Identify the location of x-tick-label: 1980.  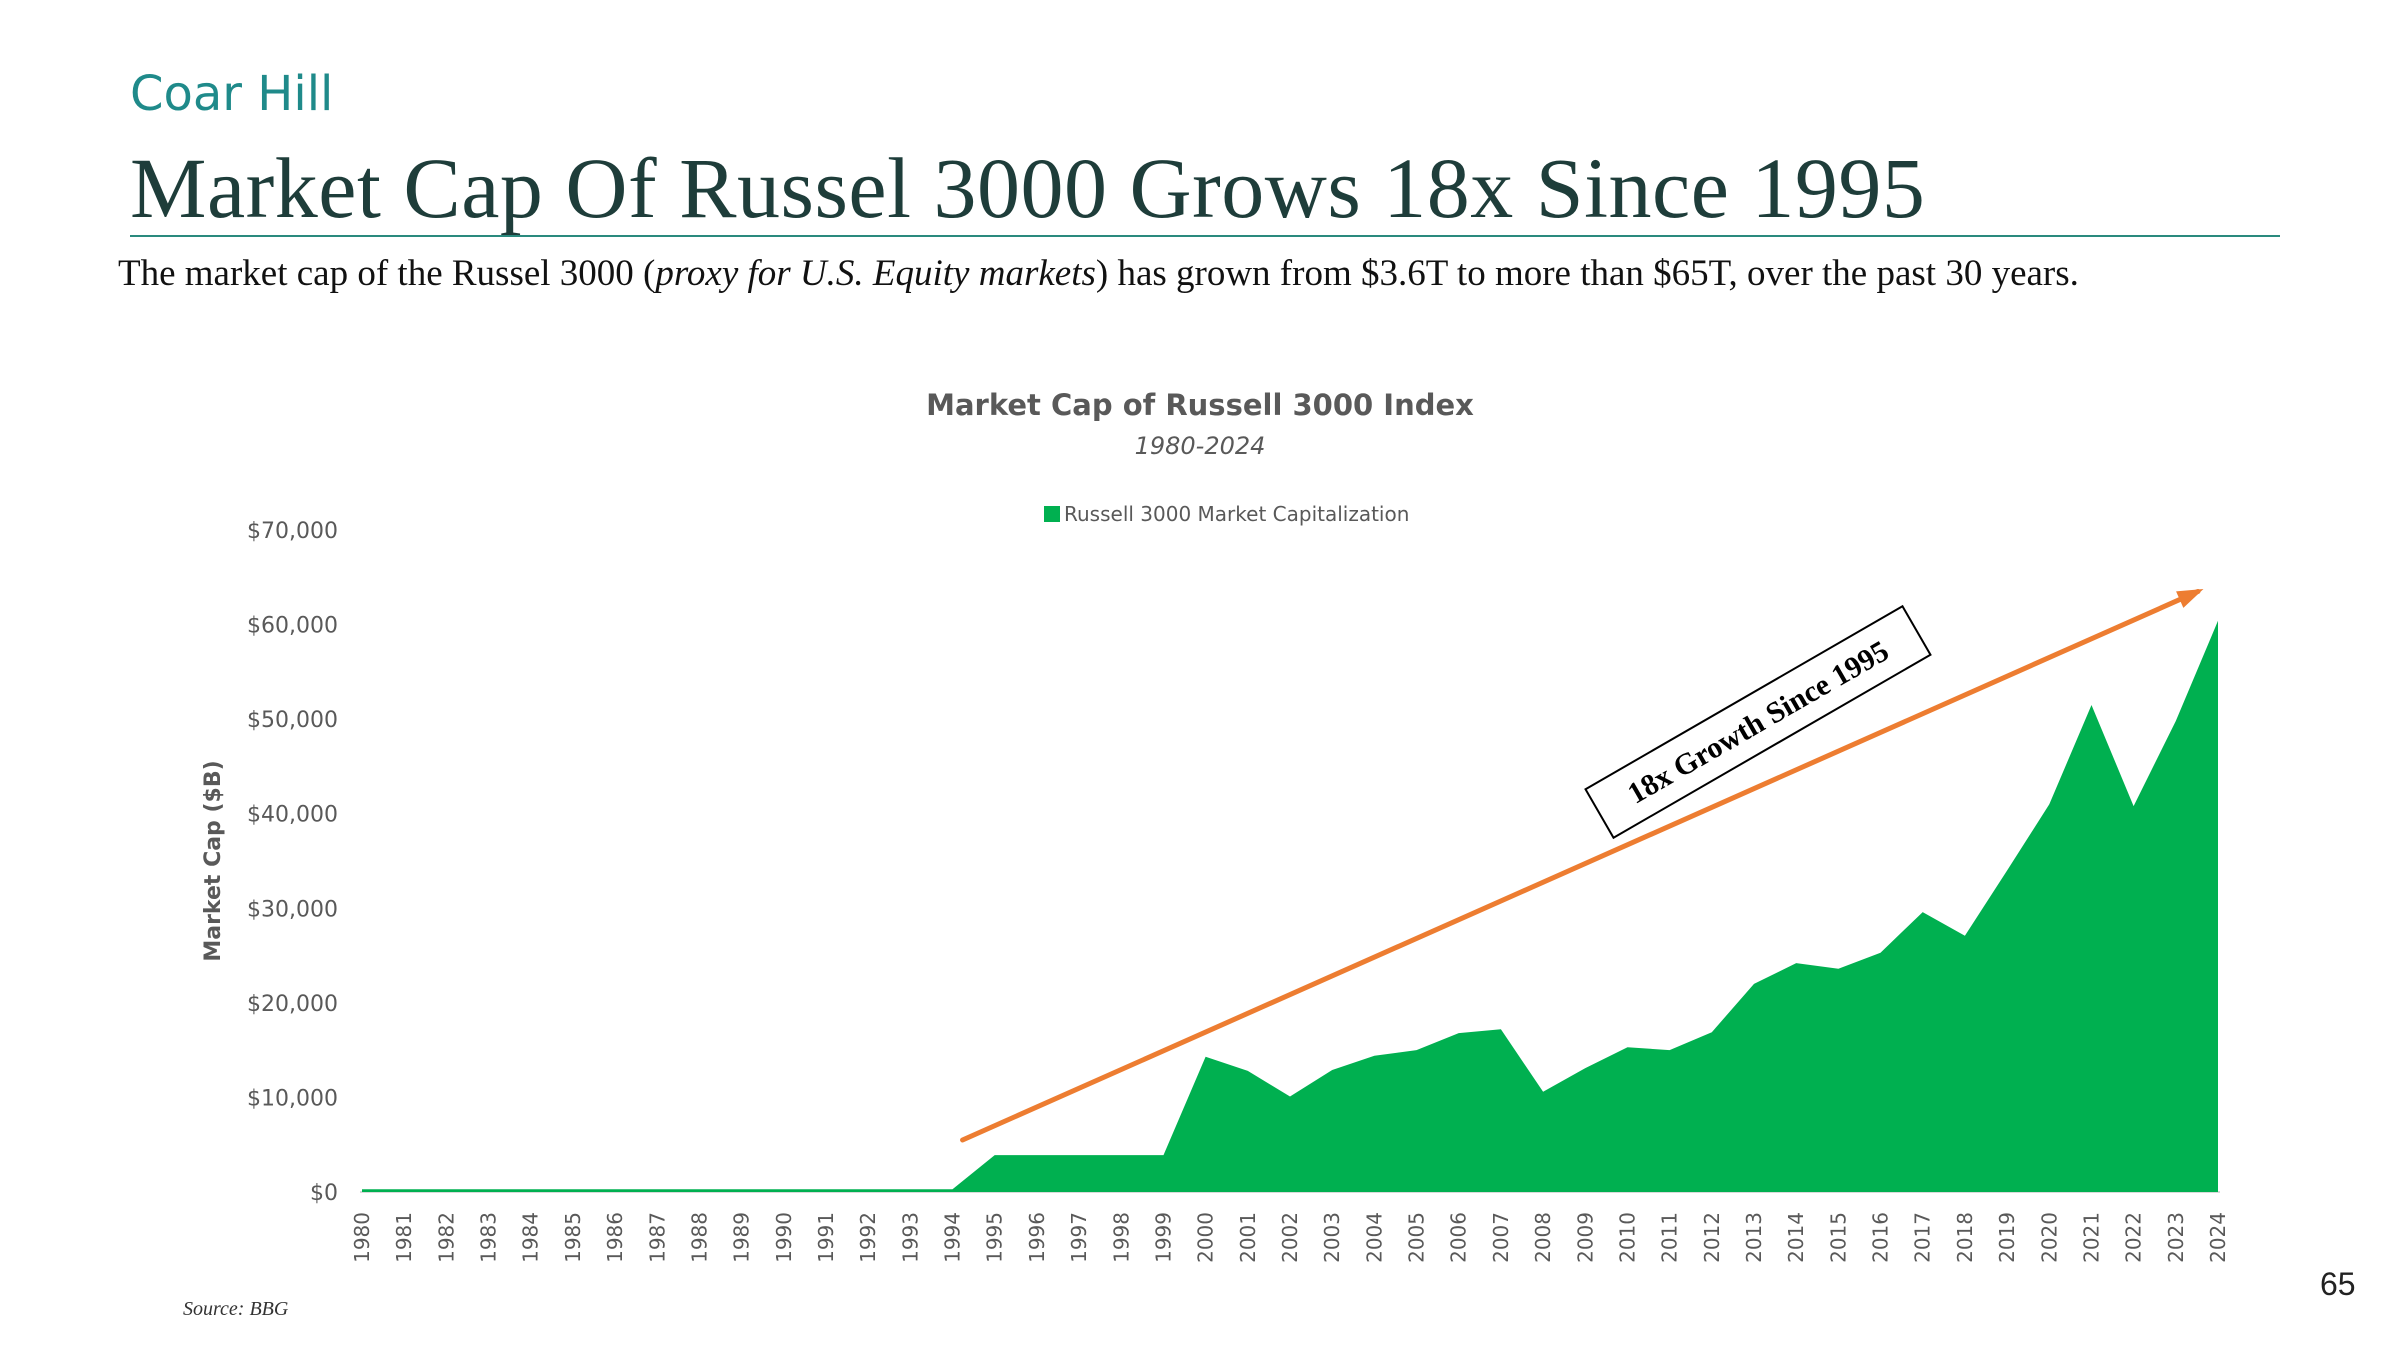
(362, 1237).